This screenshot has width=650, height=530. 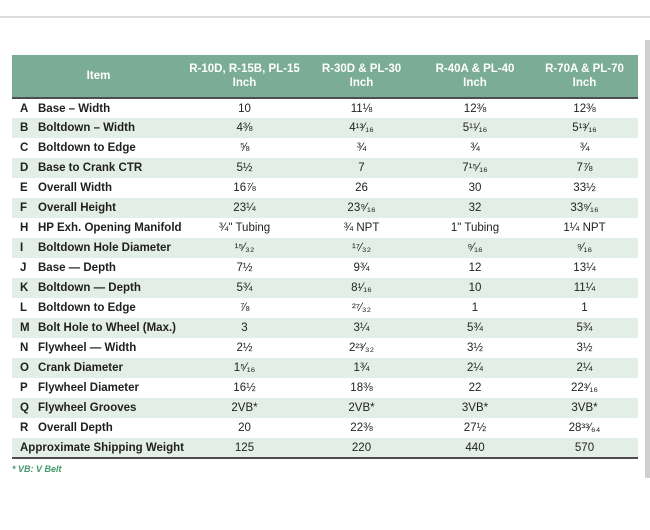 I want to click on row-value: 18⅜, so click(x=361, y=388).